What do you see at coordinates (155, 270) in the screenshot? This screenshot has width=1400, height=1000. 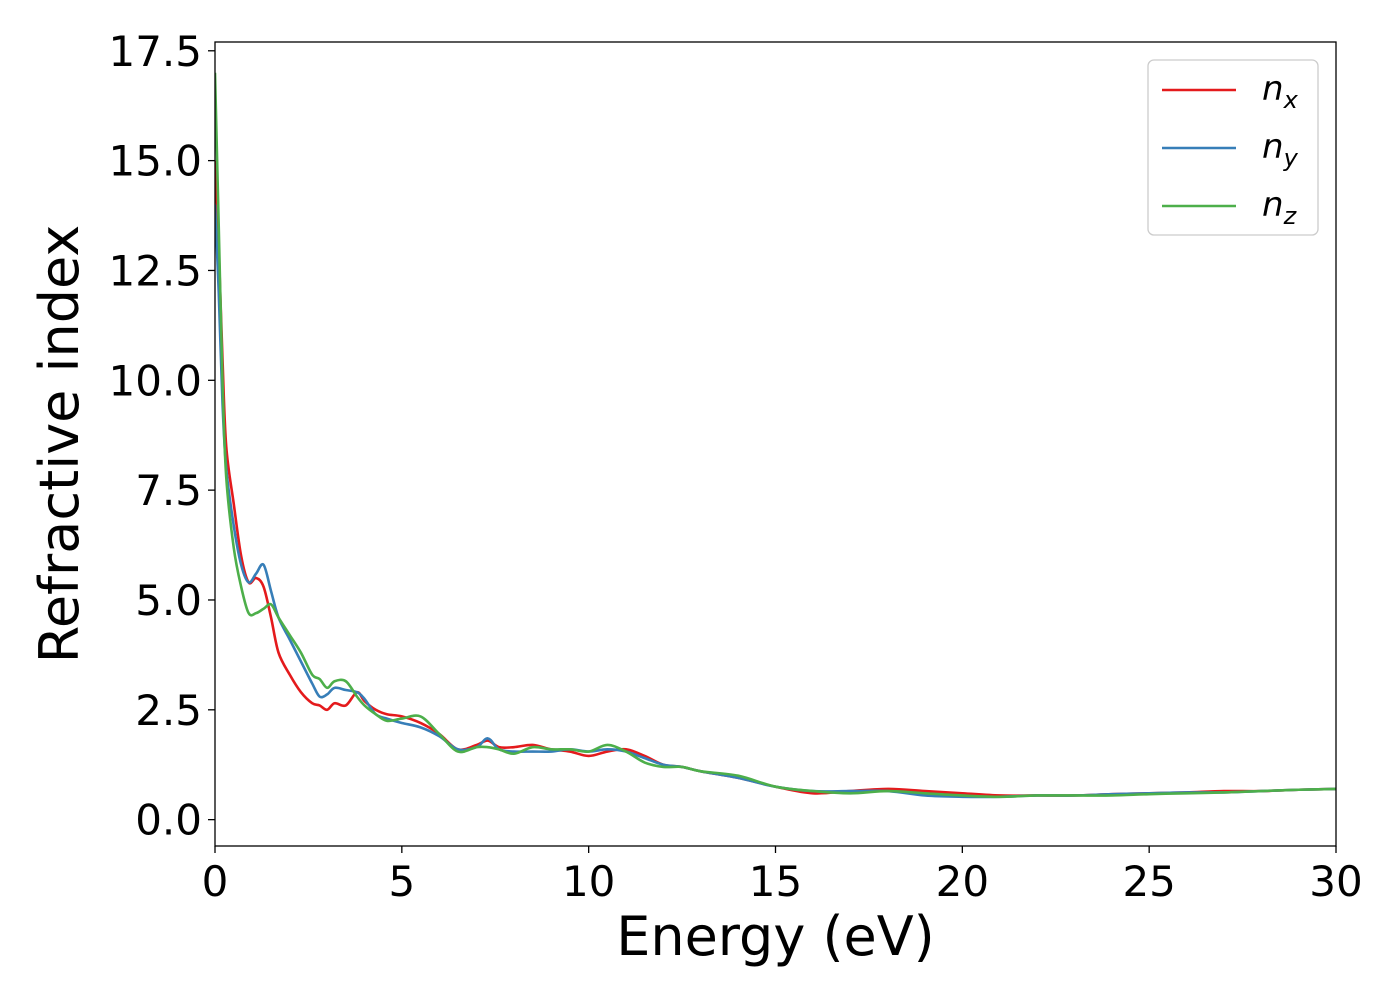 I see `y-tick-label: 12.5` at bounding box center [155, 270].